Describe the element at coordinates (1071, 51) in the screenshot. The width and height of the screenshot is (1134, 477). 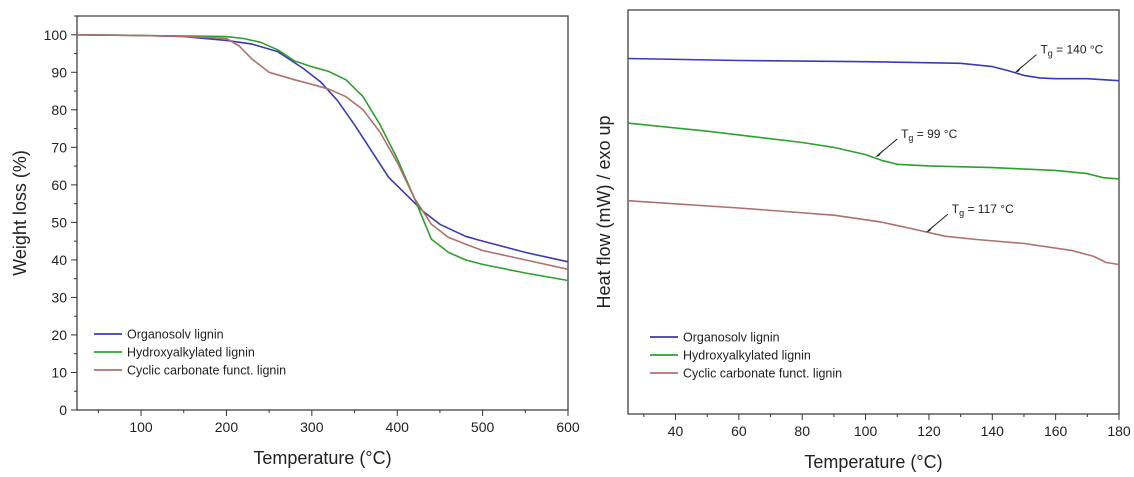
I see `annotation-label-1: Tg = 140 °C` at that location.